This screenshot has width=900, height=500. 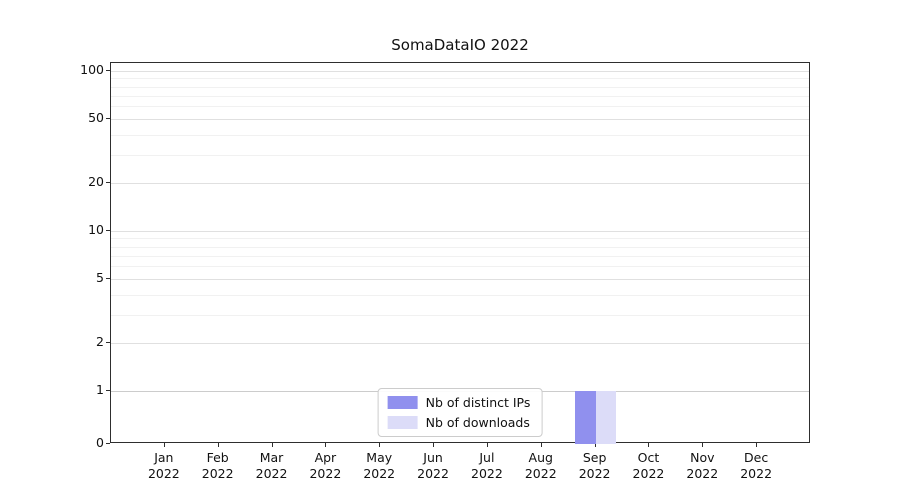 What do you see at coordinates (460, 412) in the screenshot?
I see `legend: Nb of distinct IPs Nb of downloads` at bounding box center [460, 412].